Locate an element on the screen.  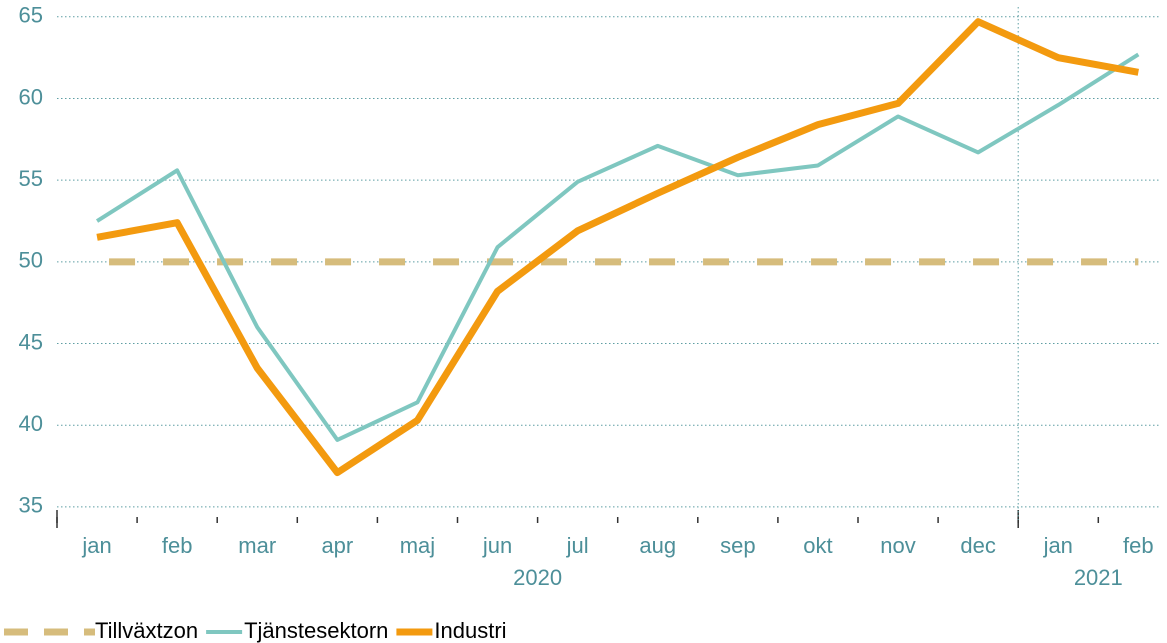
x-group-label: 2021 is located at coordinates (1098, 577).